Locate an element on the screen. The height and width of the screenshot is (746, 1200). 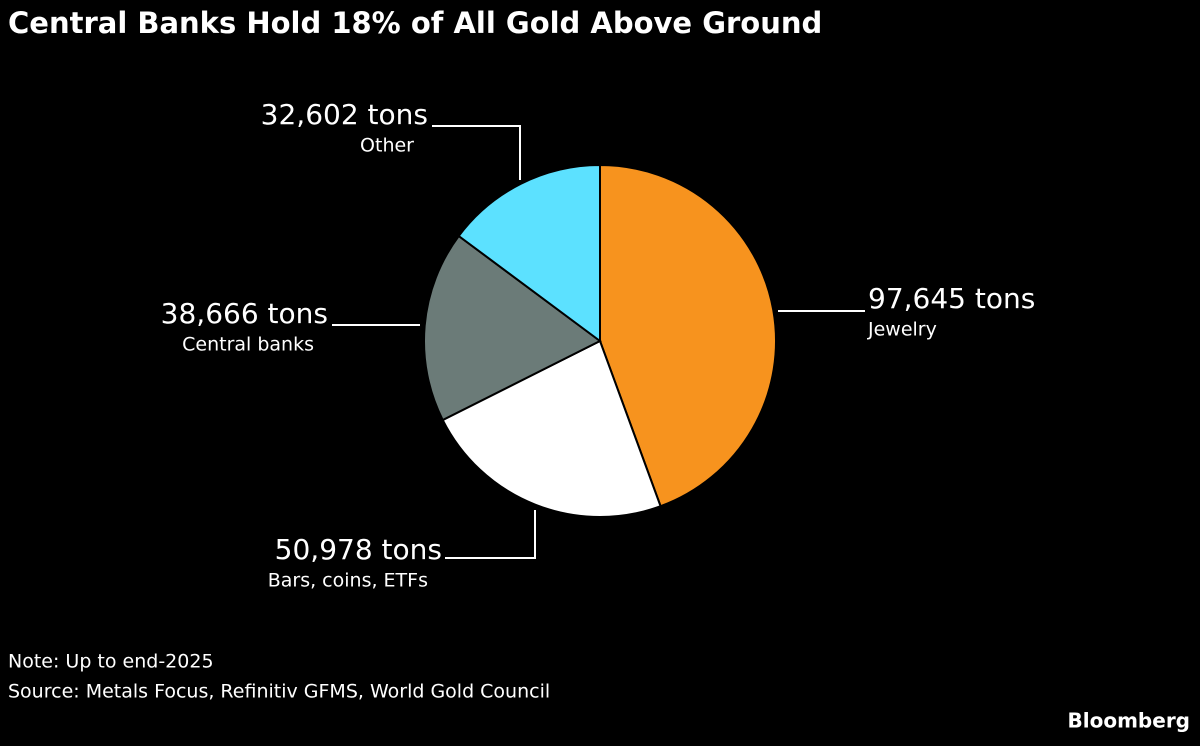
category-label: Jewelry is located at coordinates (902, 330).